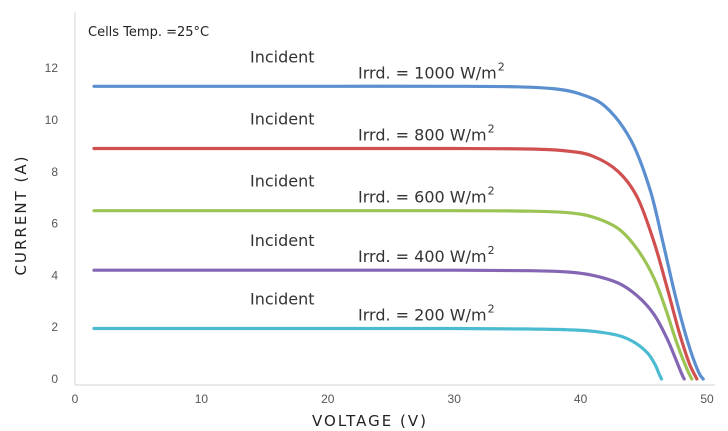 This screenshot has width=728, height=431. What do you see at coordinates (52, 68) in the screenshot?
I see `y-tick-label: 12` at bounding box center [52, 68].